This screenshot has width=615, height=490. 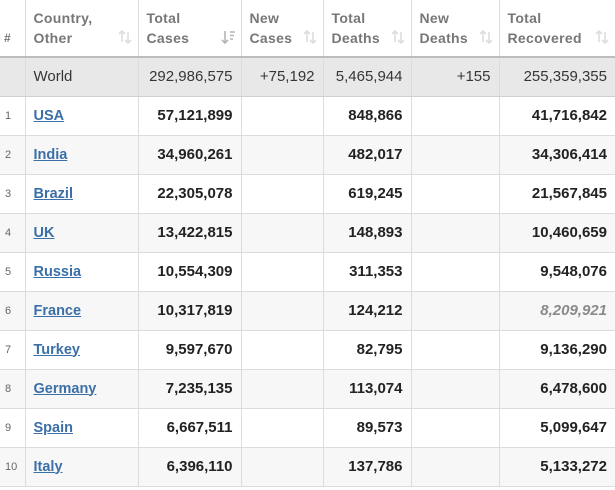 What do you see at coordinates (13, 467) in the screenshot?
I see `row-rank: 10` at bounding box center [13, 467].